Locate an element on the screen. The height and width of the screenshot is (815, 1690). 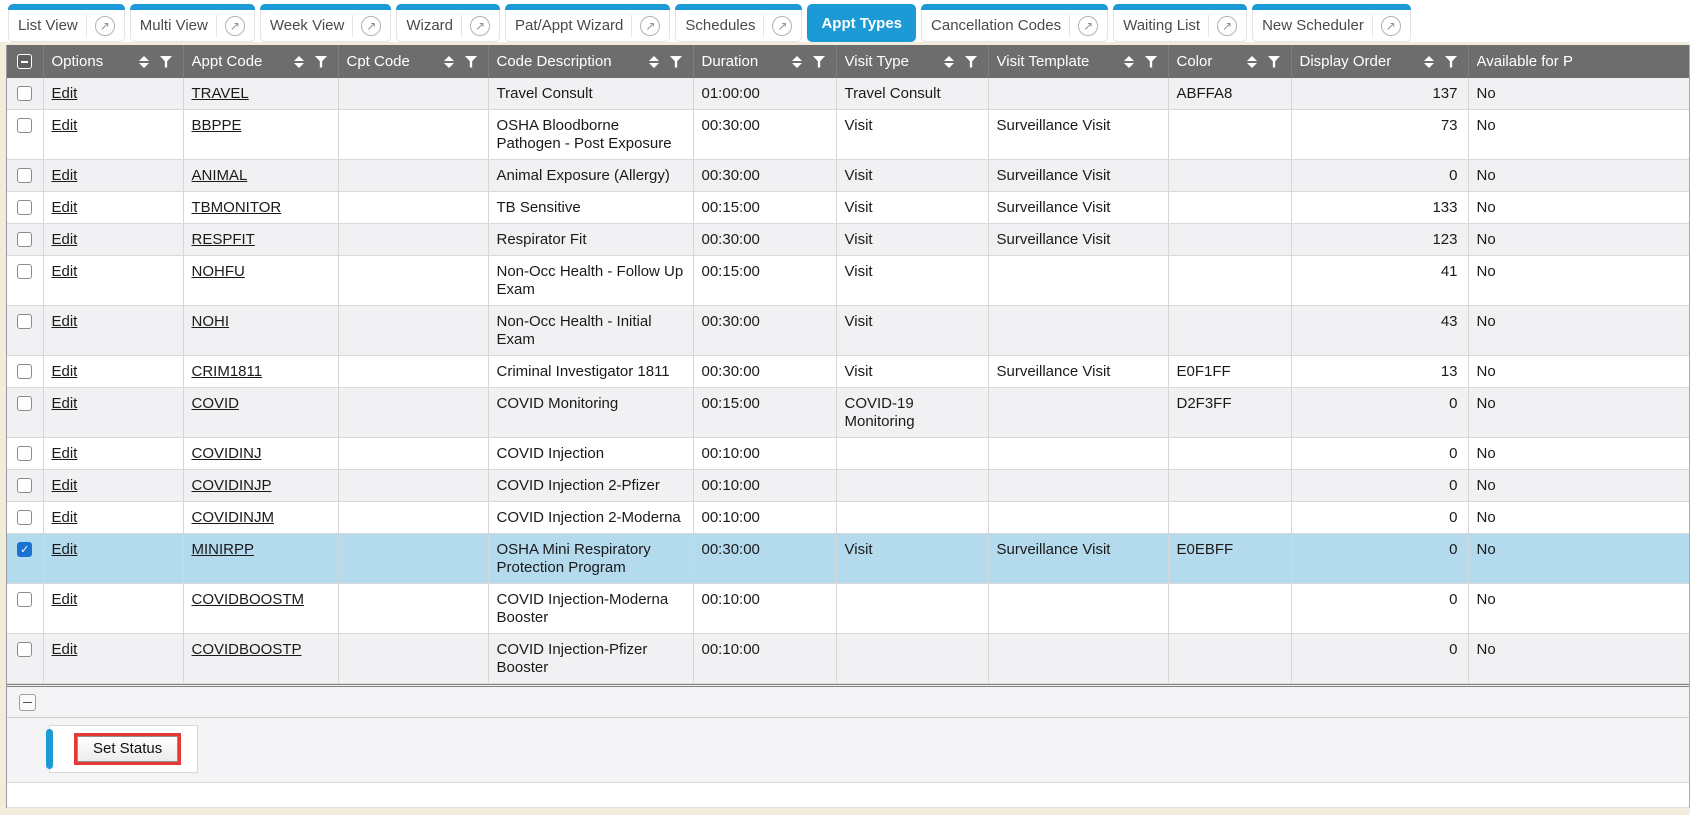
cell-appt-code: NOHFU is located at coordinates (260, 280).